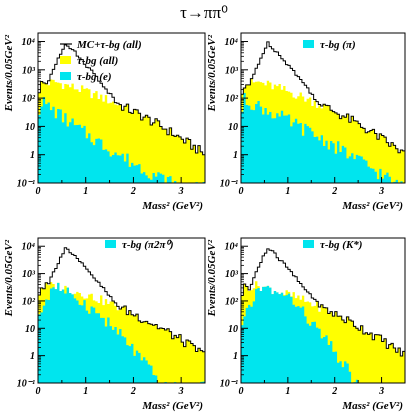 Image resolution: width=409 pixels, height=415 pixels. I want to click on figure-title: τ→ππ⁰, so click(204, 12).